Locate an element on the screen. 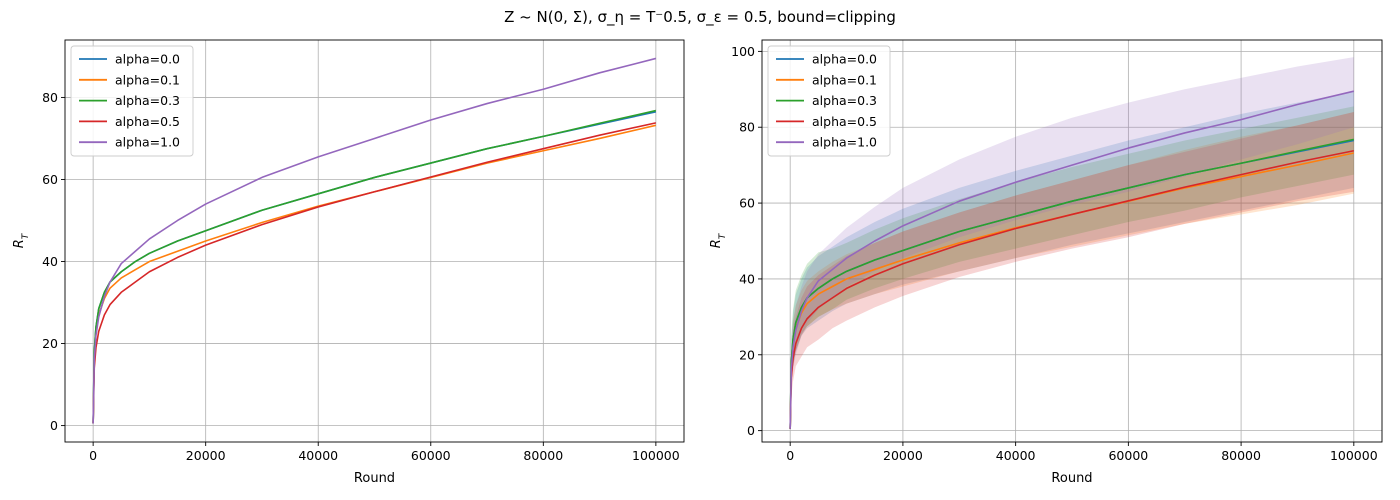 The width and height of the screenshot is (1400, 500). left-y-tick-label: 60 is located at coordinates (50, 179).